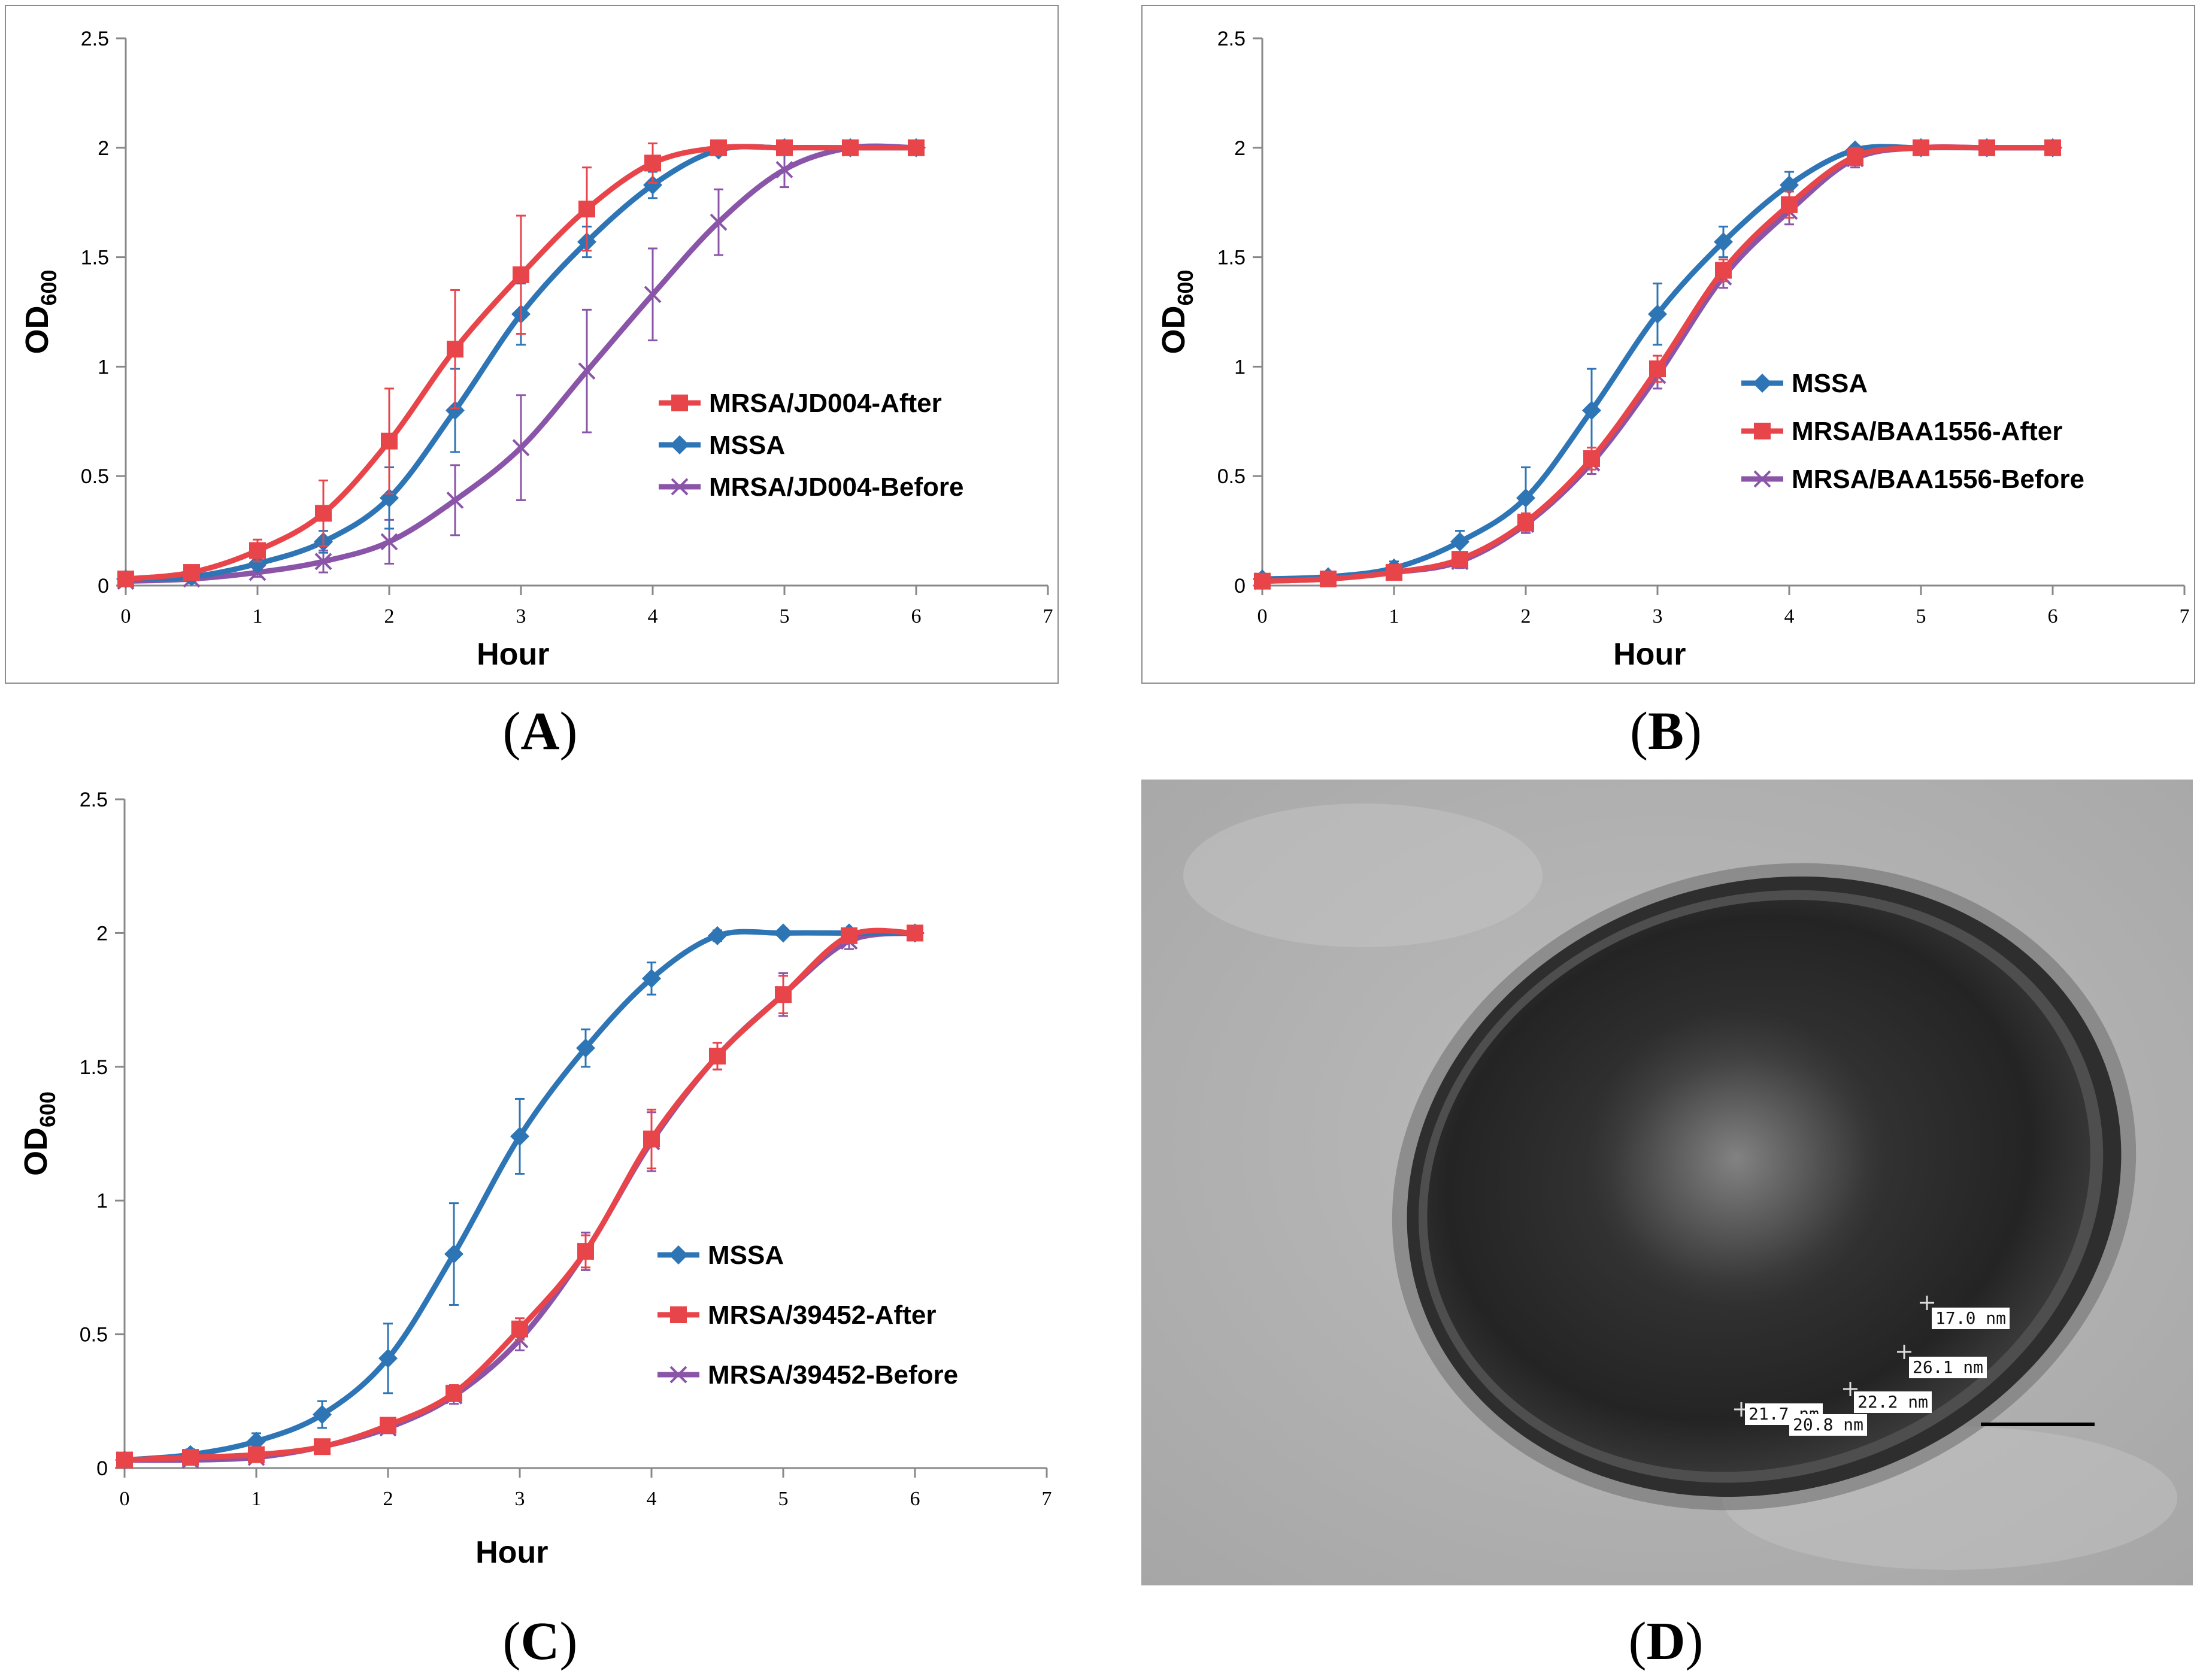 This screenshot has height=1680, width=2203. I want to click on legend-label: MRSA/BAA1556-After, so click(1927, 432).